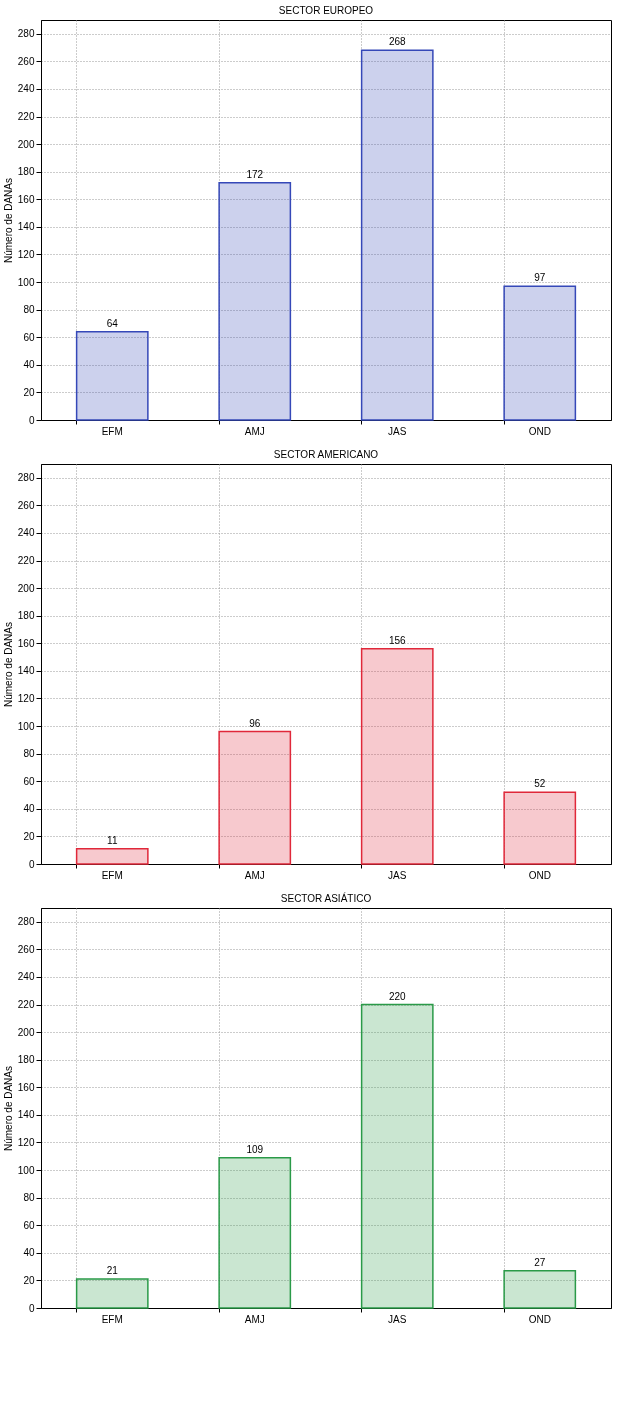 This screenshot has height=1428, width=632. What do you see at coordinates (397, 640) in the screenshot?
I see `data-label: 156` at bounding box center [397, 640].